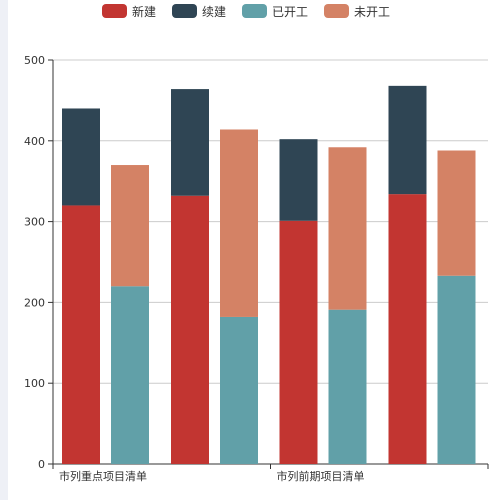 The width and height of the screenshot is (500, 500). I want to click on y-tick-label: 0, so click(41, 464).